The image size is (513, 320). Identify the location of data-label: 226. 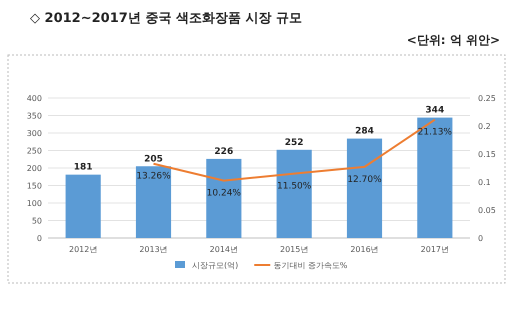
(224, 151).